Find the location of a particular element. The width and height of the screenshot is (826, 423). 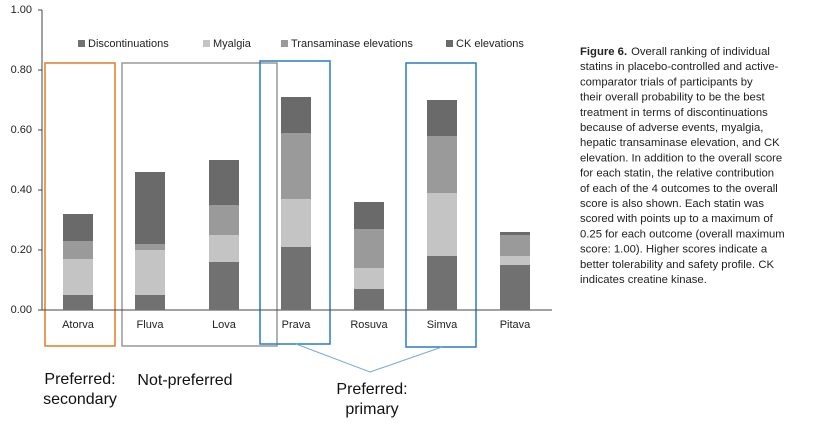

caption-text: score is also shown. Each statin was is located at coordinates (672, 204).